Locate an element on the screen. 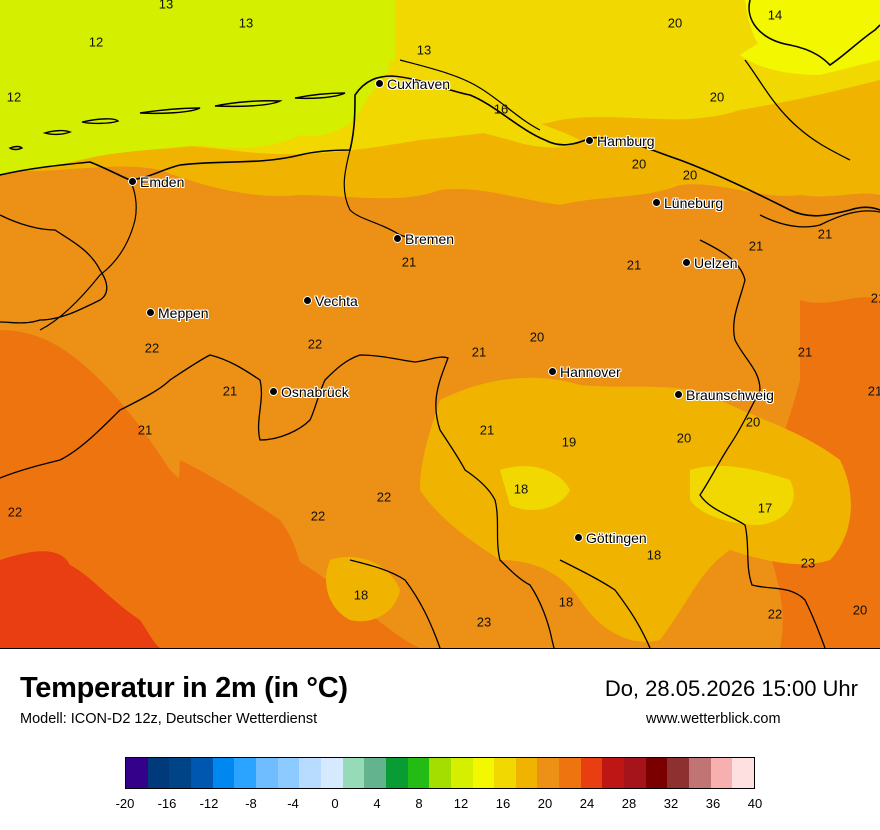 The image size is (880, 830). city-name: Lüneburg is located at coordinates (694, 203).